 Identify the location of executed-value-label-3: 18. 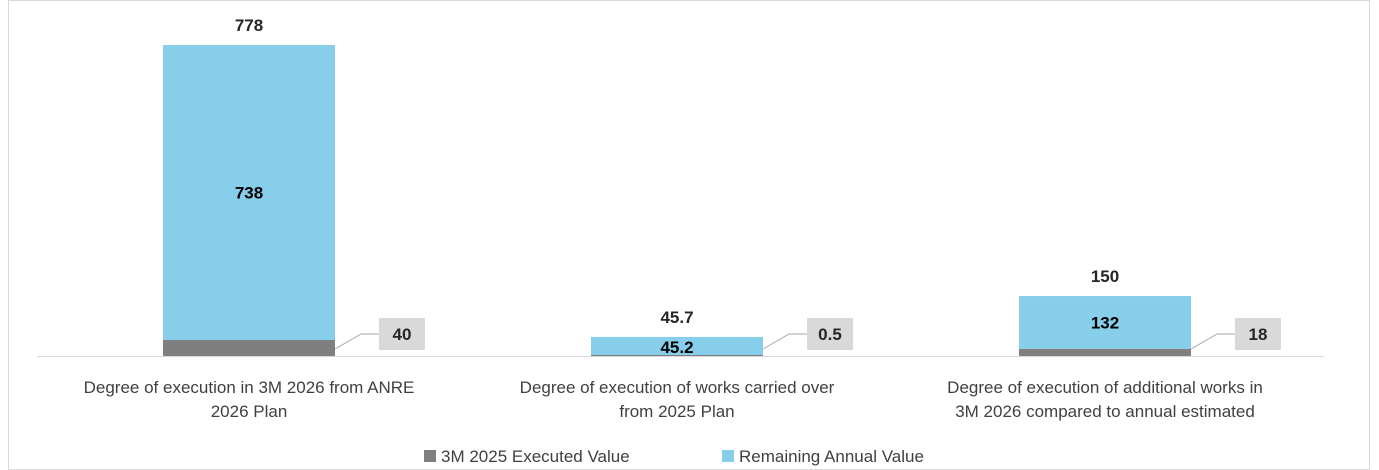
(1258, 334).